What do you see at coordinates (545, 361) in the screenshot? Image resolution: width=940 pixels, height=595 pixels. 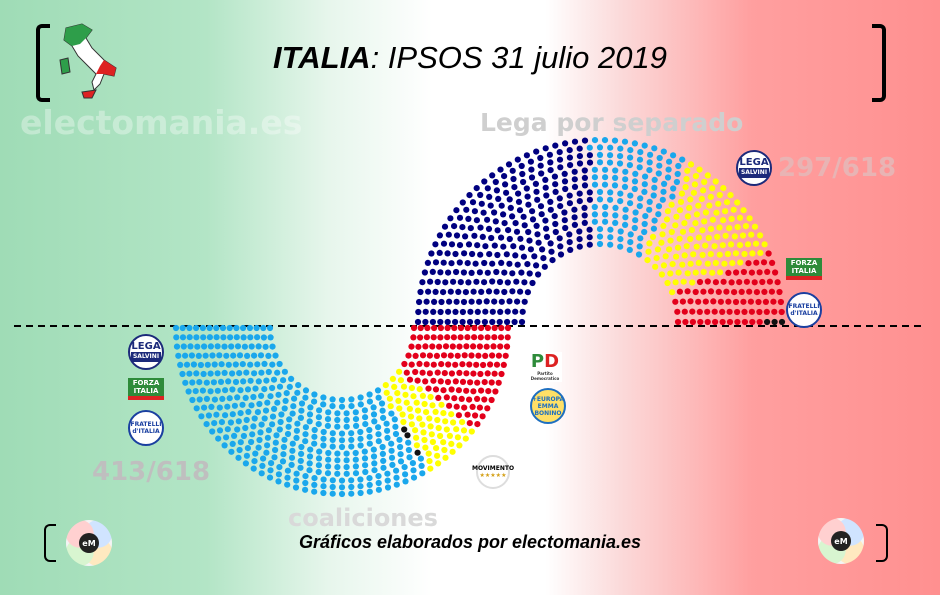 I see `pd-logo-text: PD` at bounding box center [545, 361].